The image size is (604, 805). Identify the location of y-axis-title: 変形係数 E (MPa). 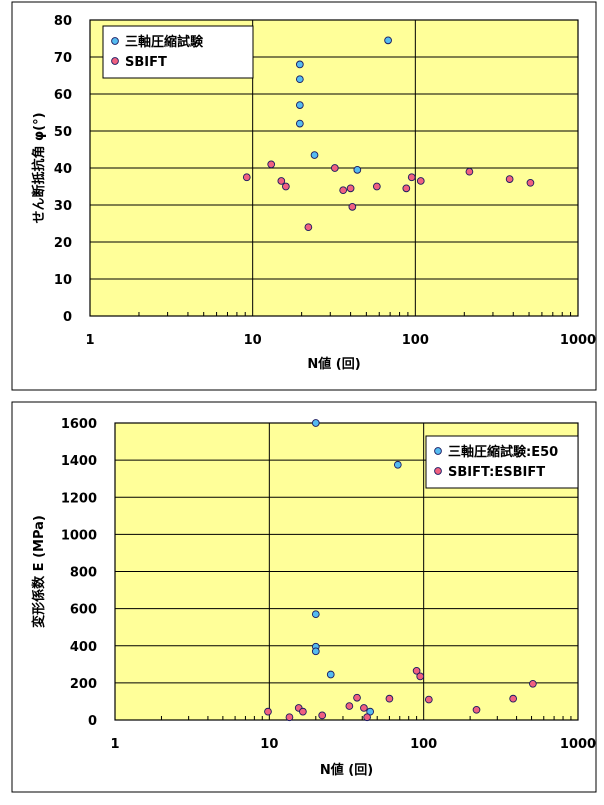
(39, 571).